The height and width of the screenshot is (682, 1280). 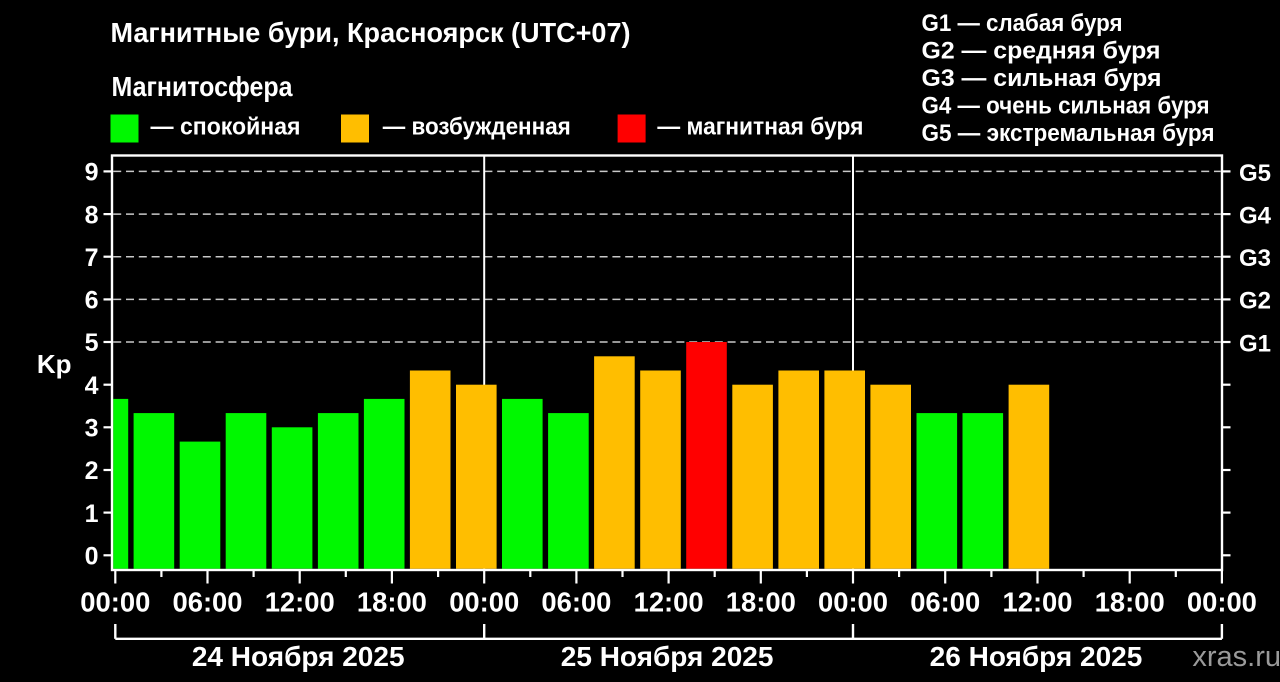 What do you see at coordinates (92, 301) in the screenshot?
I see `svg-text: 6` at bounding box center [92, 301].